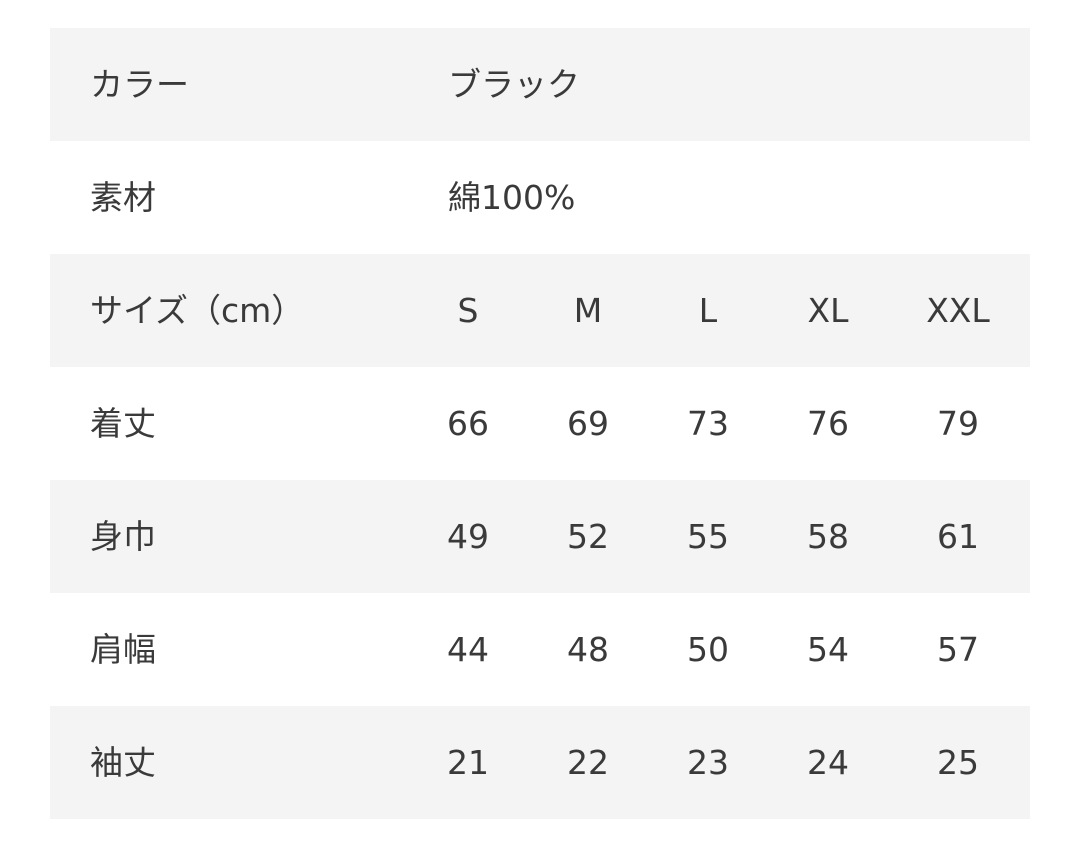  I want to click on row-label: 肩幅, so click(123, 649).